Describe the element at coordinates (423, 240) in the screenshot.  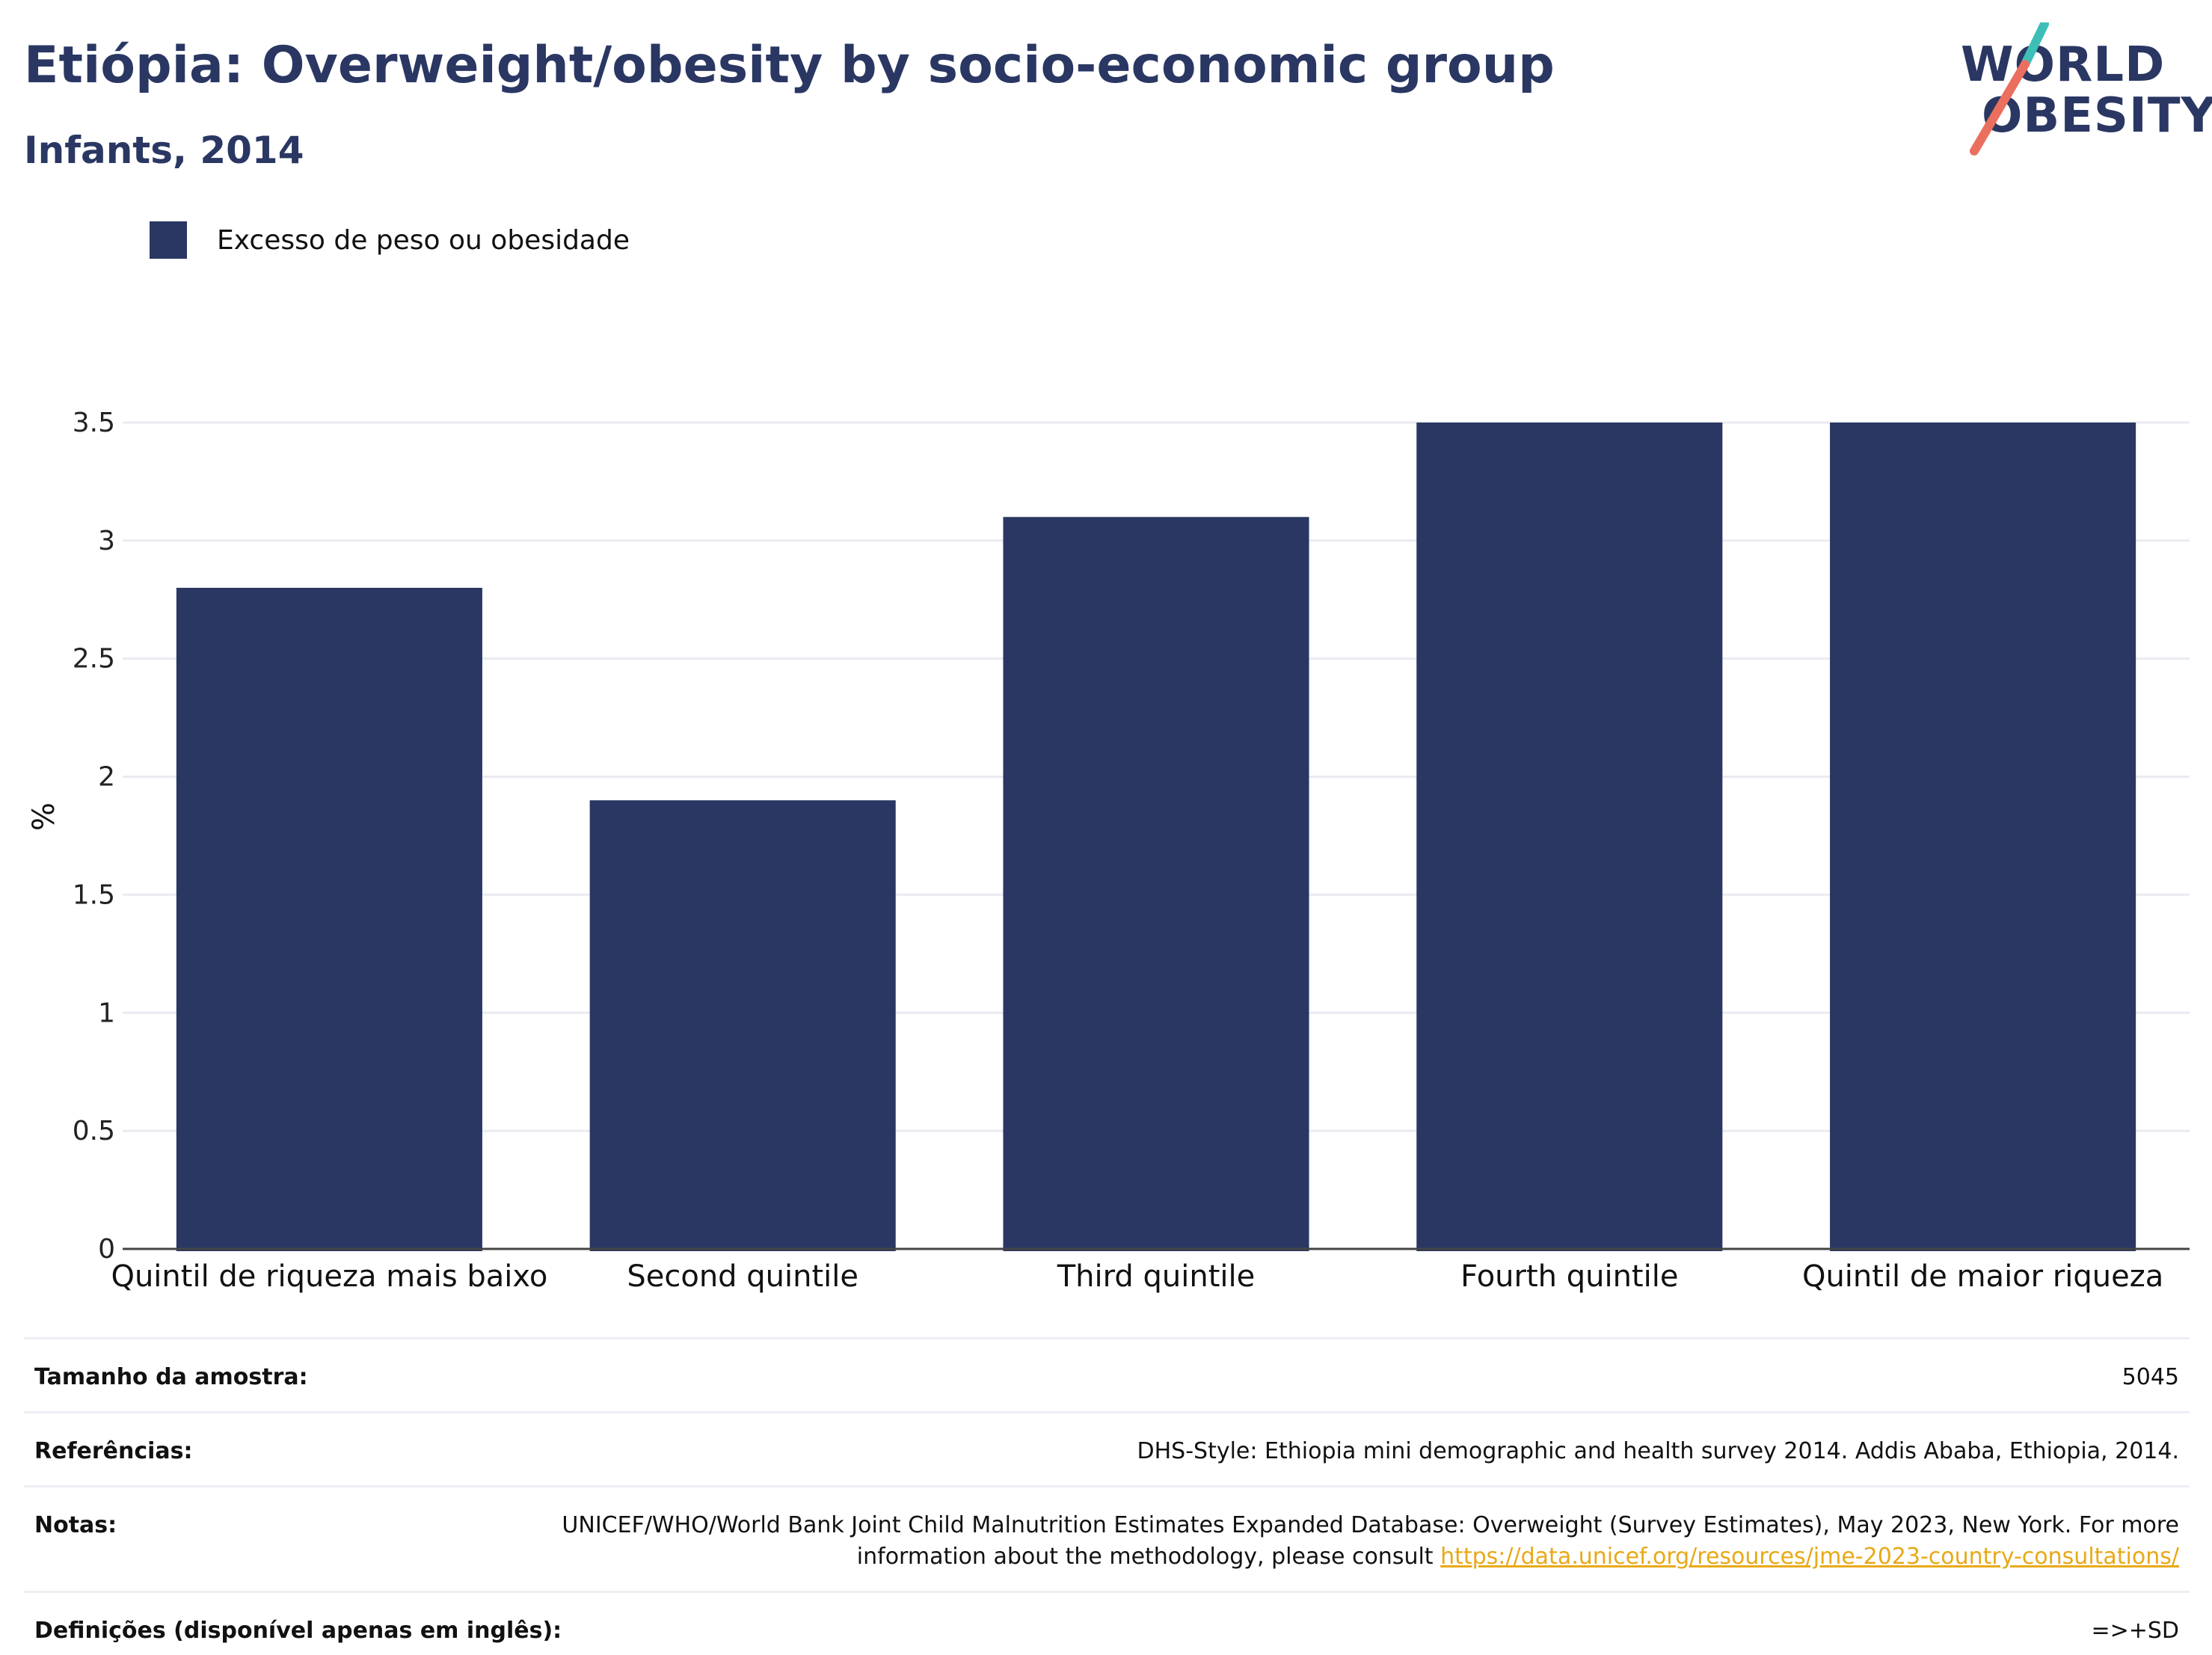
I see `legend-label: Excesso de peso ou obesidade` at that location.